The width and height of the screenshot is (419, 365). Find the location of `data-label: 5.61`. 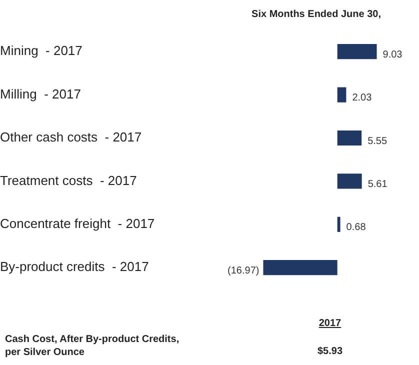

data-label: 5.61 is located at coordinates (378, 184).